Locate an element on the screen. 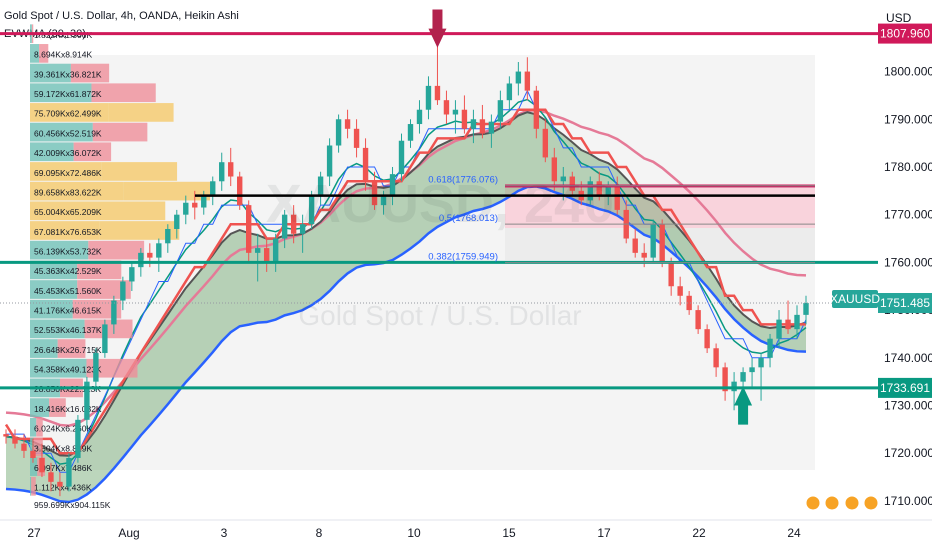  volume-profile-row: 42.009Kx36.072K is located at coordinates (71, 152).